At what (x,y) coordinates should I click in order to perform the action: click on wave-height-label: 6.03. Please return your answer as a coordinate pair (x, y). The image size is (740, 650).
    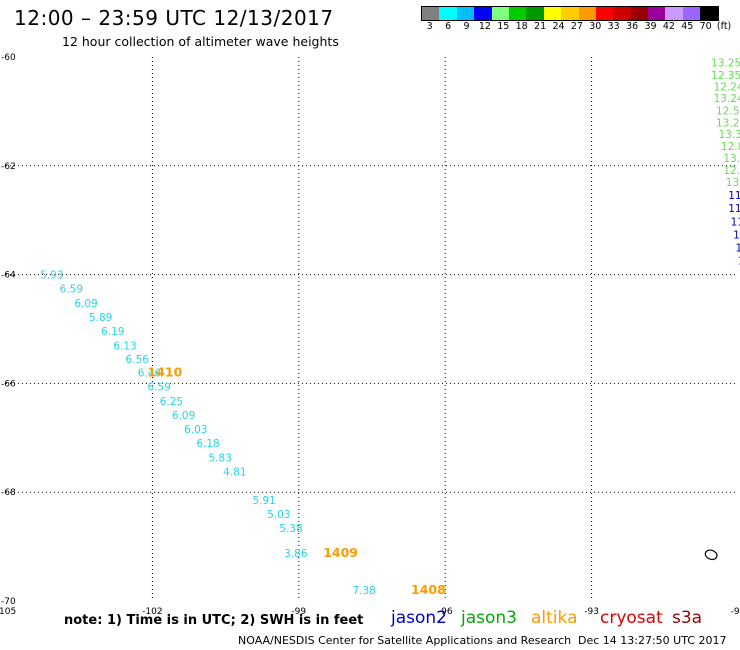
    Looking at the image, I should click on (195, 430).